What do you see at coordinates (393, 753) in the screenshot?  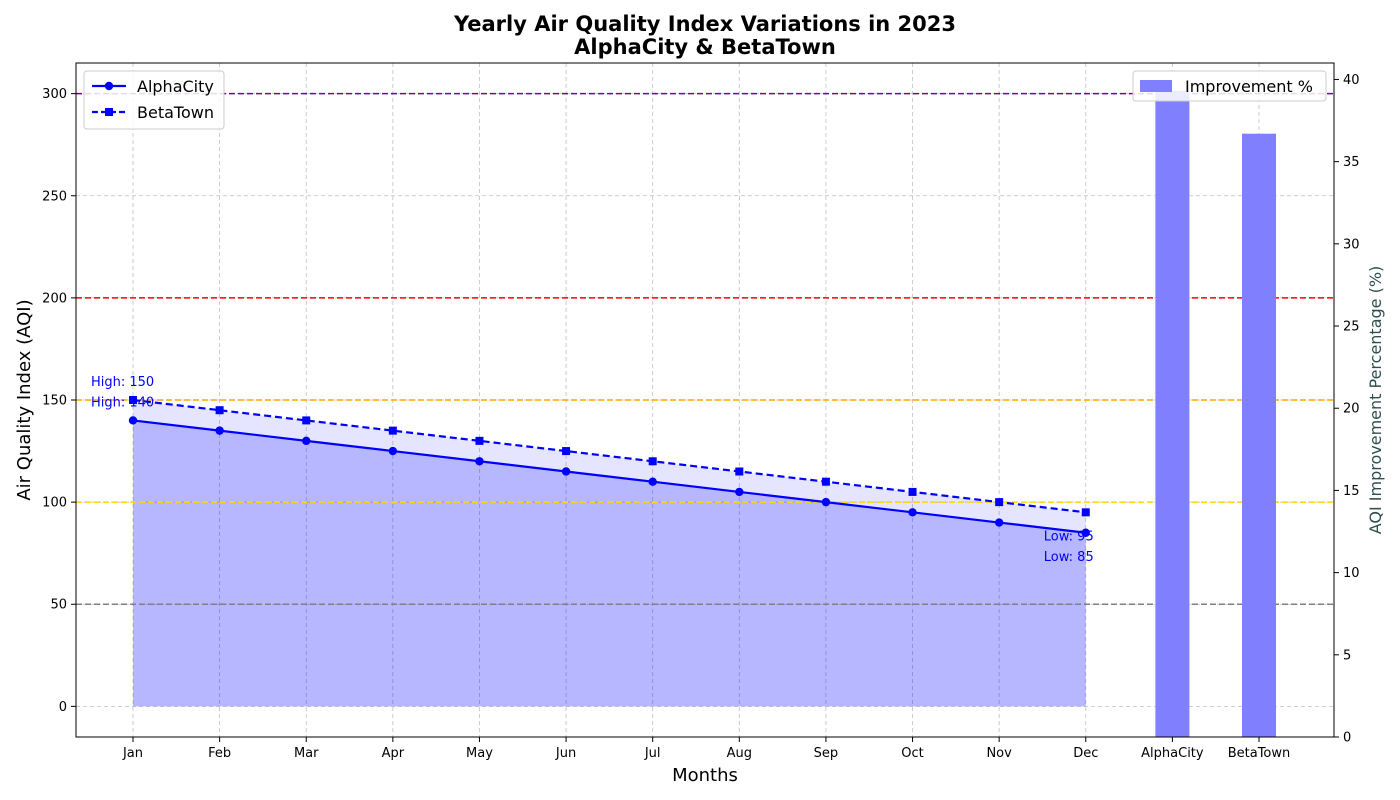 I see `x-tick-label-3: Apr` at bounding box center [393, 753].